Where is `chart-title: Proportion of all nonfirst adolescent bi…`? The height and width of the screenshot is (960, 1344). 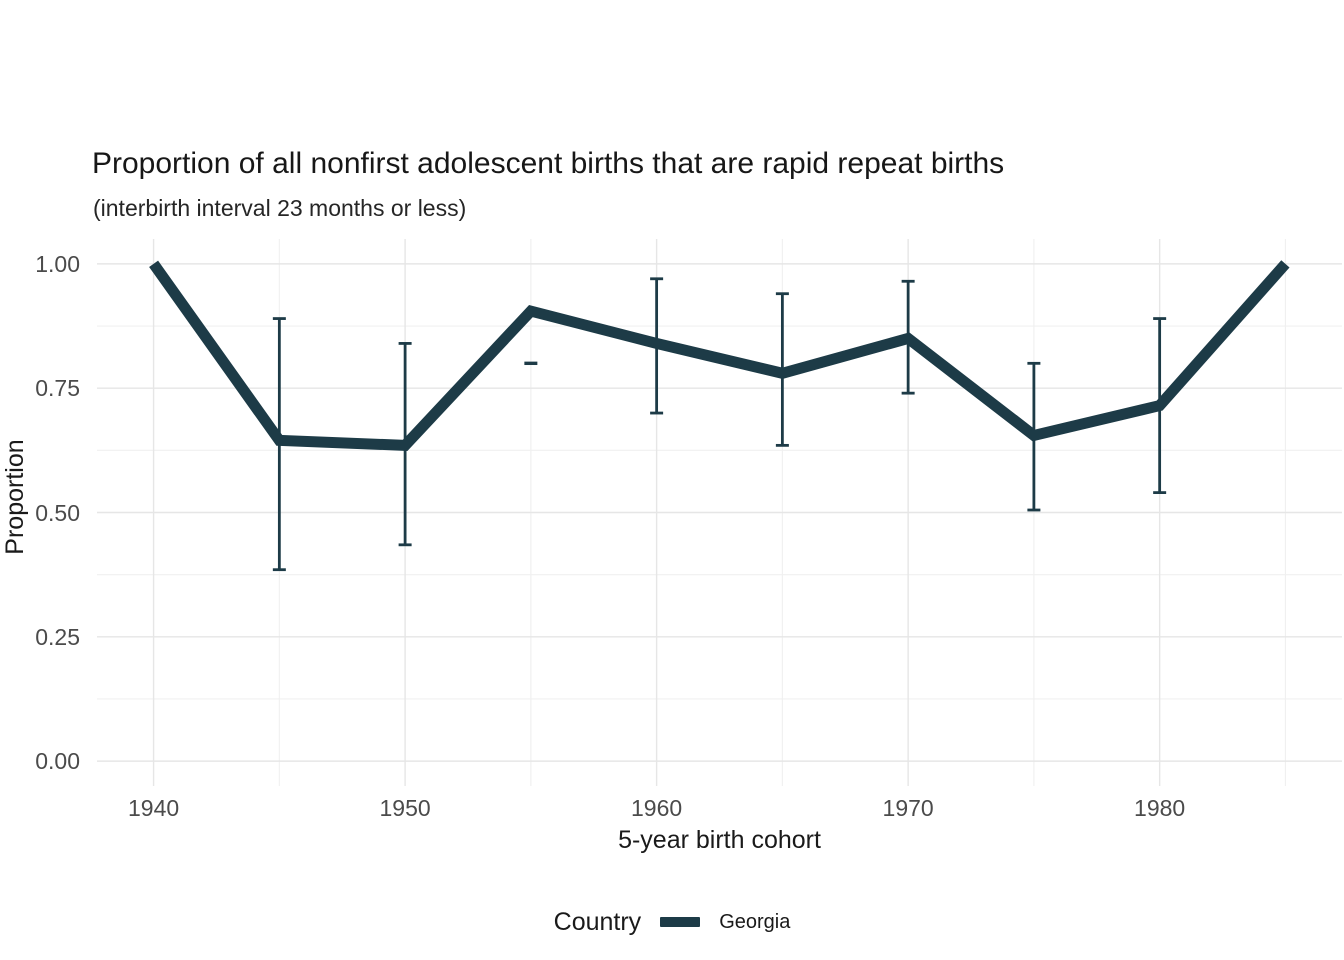
chart-title: Proportion of all nonfirst adolescent bi… is located at coordinates (548, 163).